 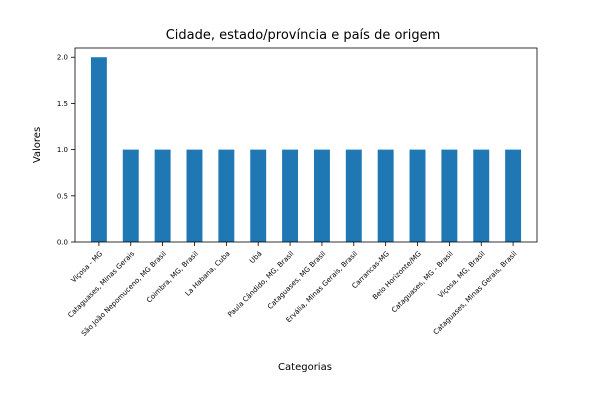 What do you see at coordinates (305, 367) in the screenshot?
I see `x-axis-label: Categorias` at bounding box center [305, 367].